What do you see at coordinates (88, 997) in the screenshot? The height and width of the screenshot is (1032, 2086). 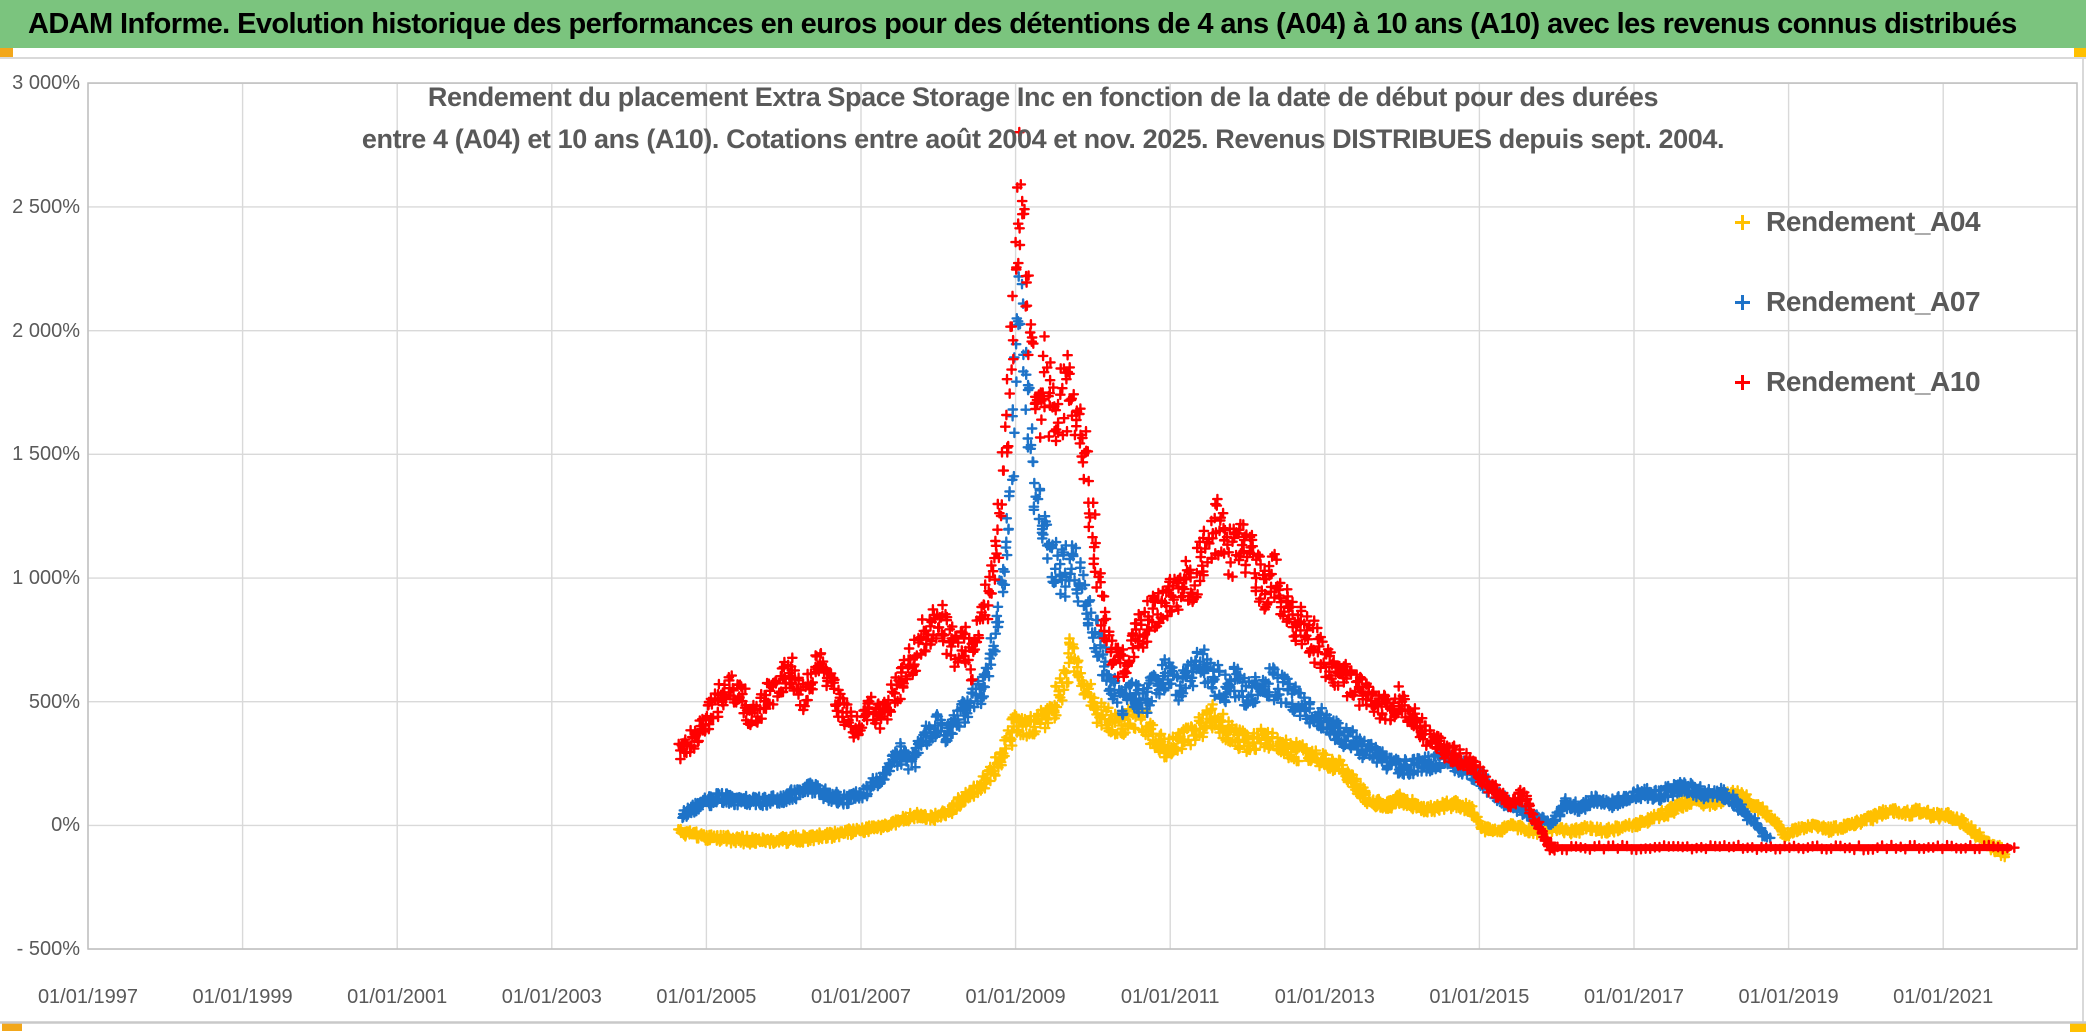 I see `x-axis-tick-label: 01/01/1997` at bounding box center [88, 997].